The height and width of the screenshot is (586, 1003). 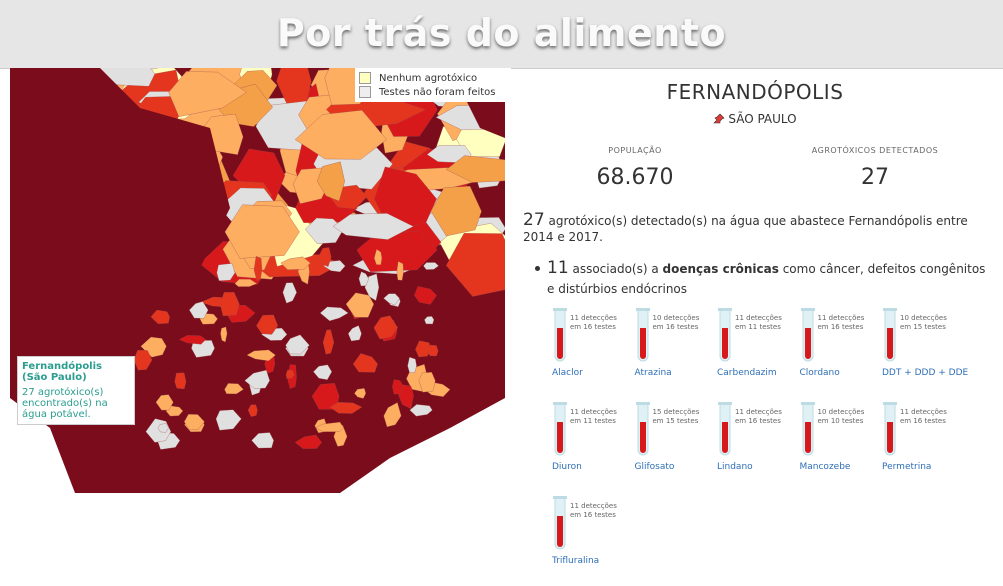 I want to click on detections-line: 15 detecções, so click(x=676, y=412).